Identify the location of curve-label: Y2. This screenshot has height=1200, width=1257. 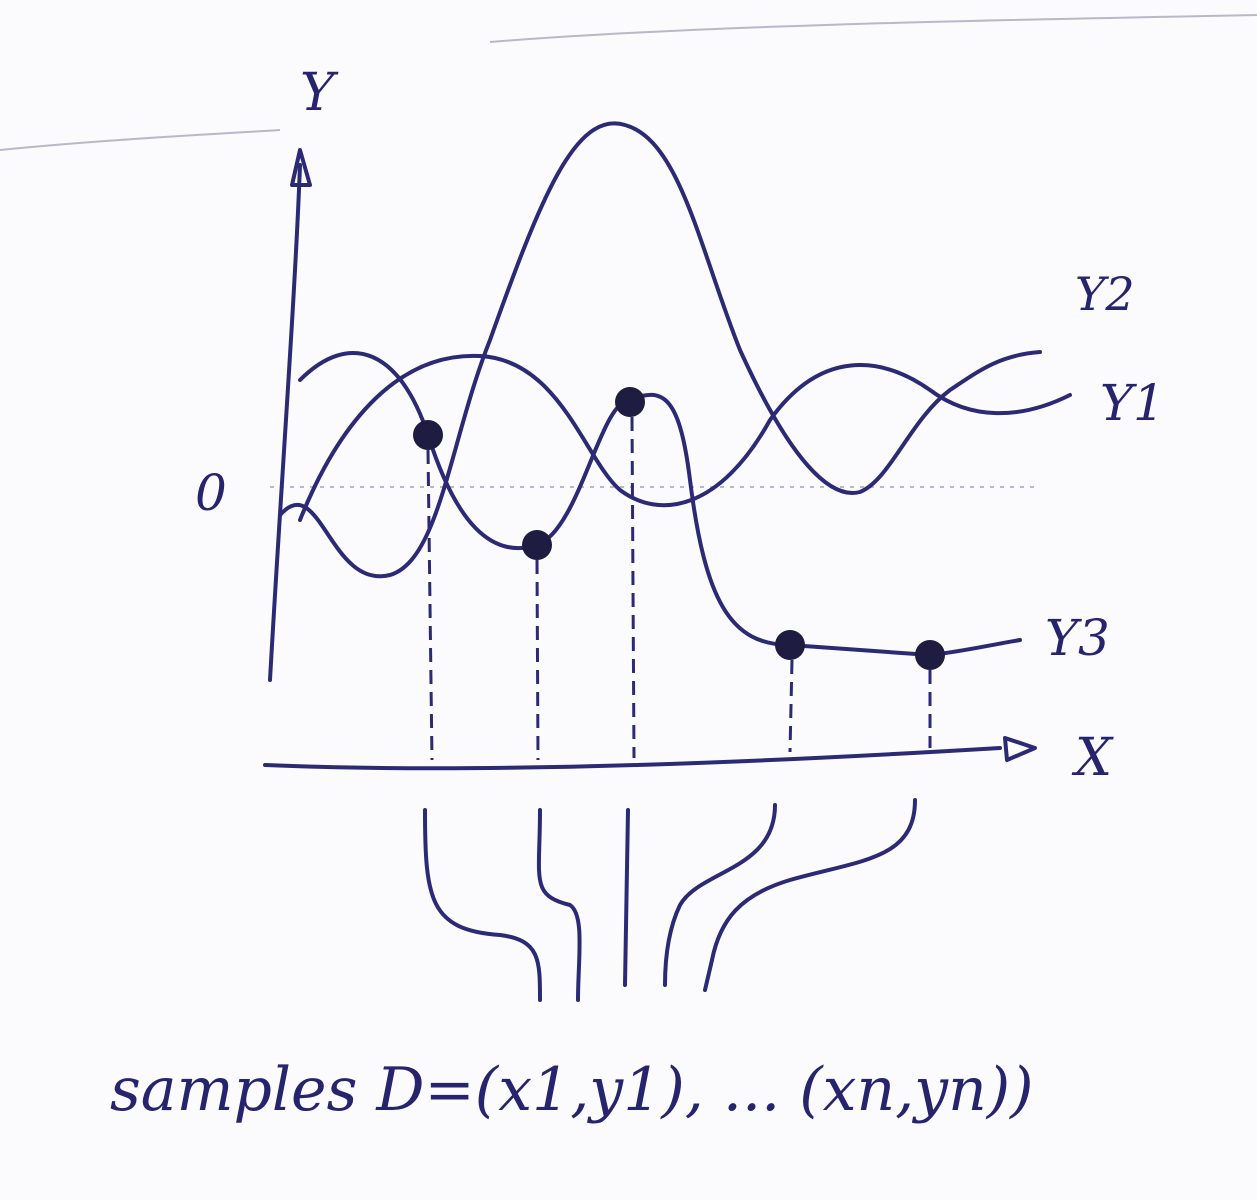
(1105, 294).